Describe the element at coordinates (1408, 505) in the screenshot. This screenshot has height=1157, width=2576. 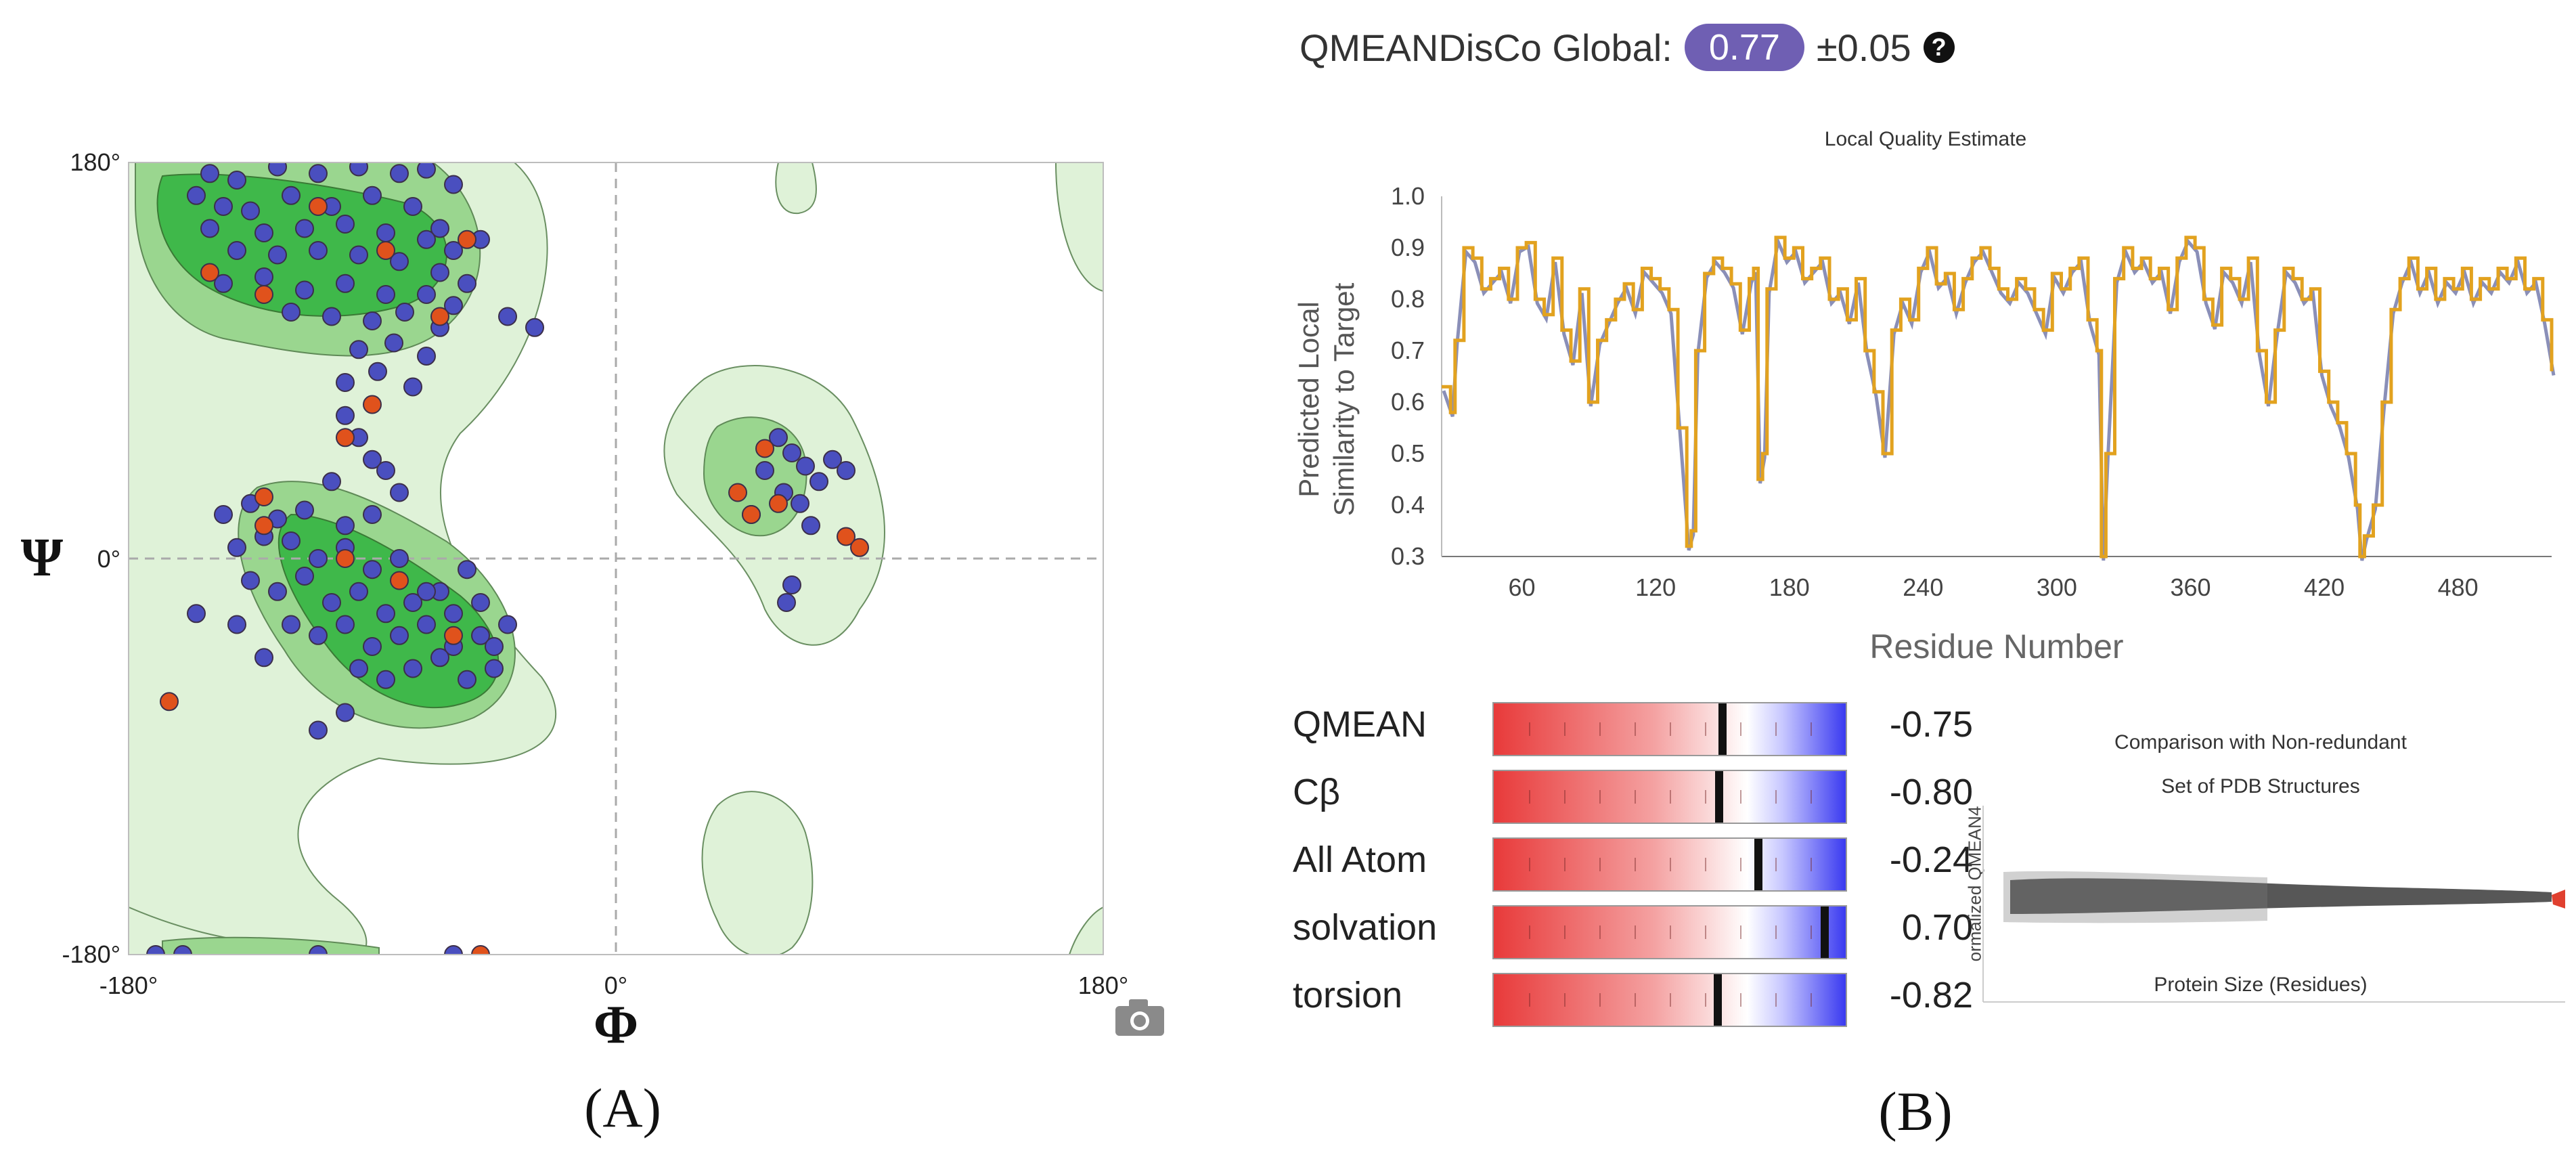
I see `y-tick-label: 0.4` at that location.